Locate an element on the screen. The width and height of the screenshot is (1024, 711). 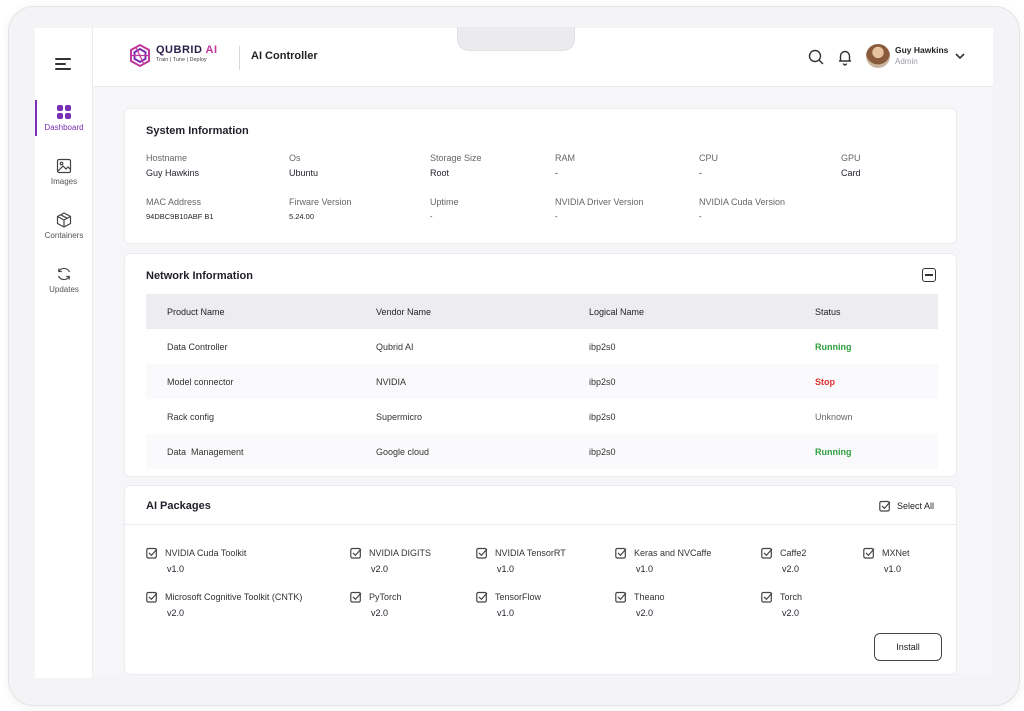
qubrid-logo-icon is located at coordinates (140, 55).